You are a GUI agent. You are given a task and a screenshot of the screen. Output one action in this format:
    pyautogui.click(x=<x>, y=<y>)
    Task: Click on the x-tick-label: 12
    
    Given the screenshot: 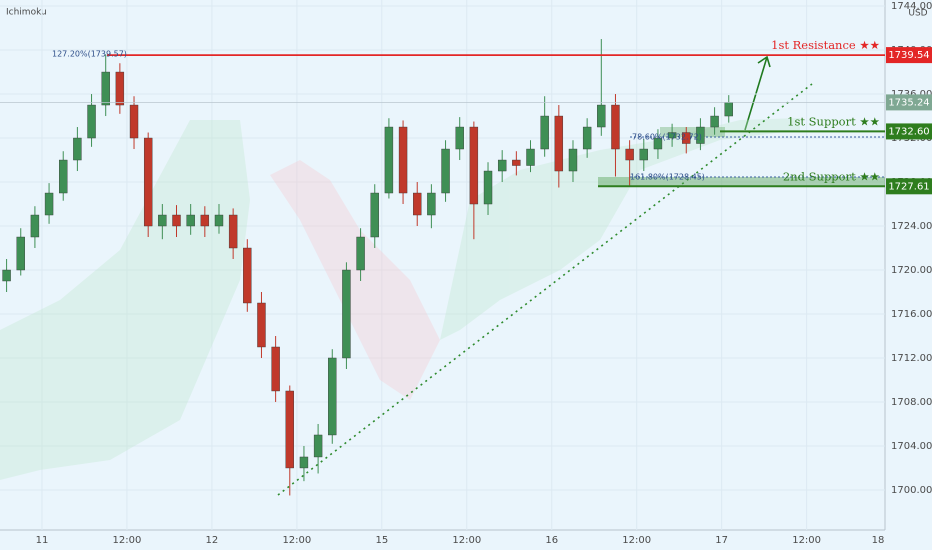 What is the action you would take?
    pyautogui.click(x=212, y=540)
    